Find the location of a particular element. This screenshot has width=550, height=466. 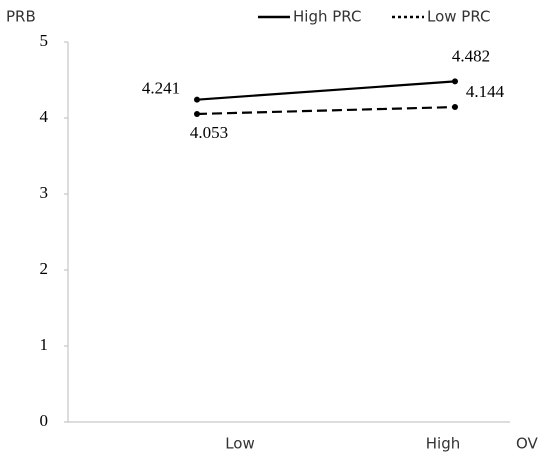

data-label: 4.482 is located at coordinates (471, 55).